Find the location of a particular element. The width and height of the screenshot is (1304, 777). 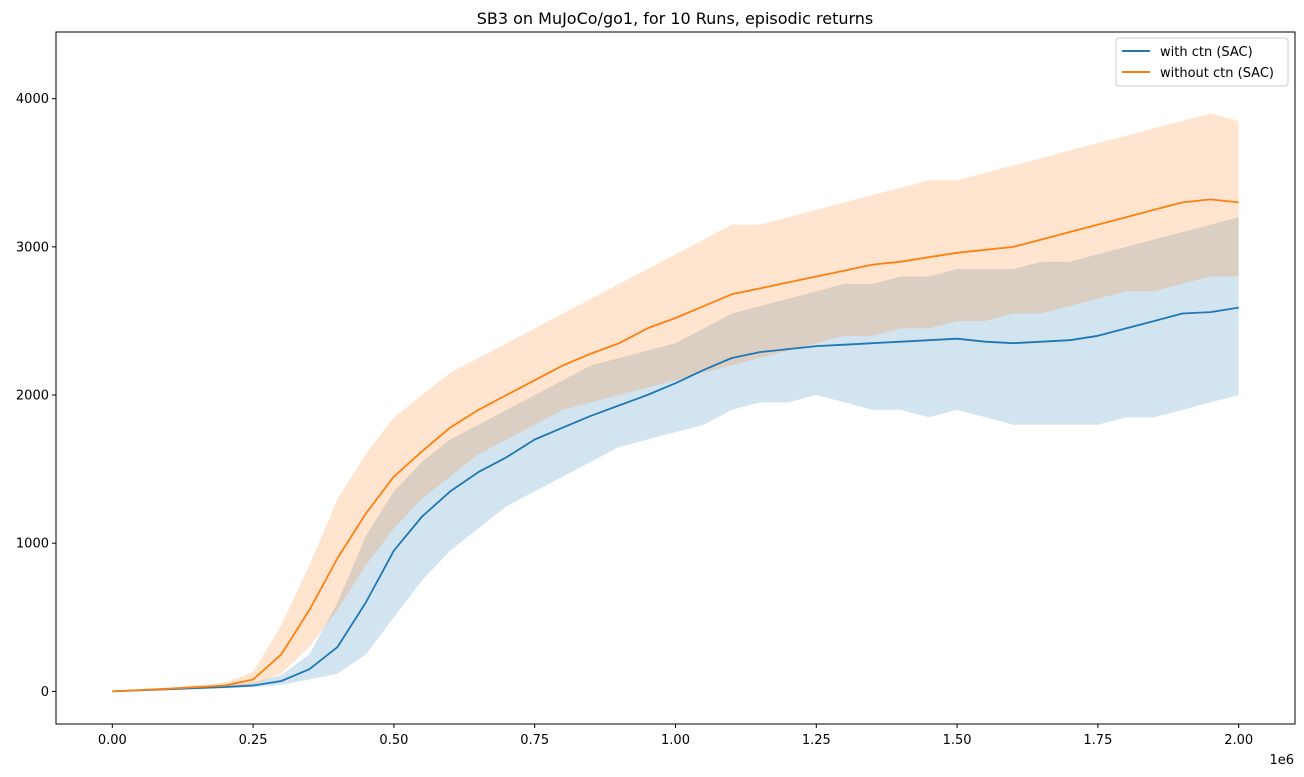

y-tick-label: 1000 is located at coordinates (32, 544).